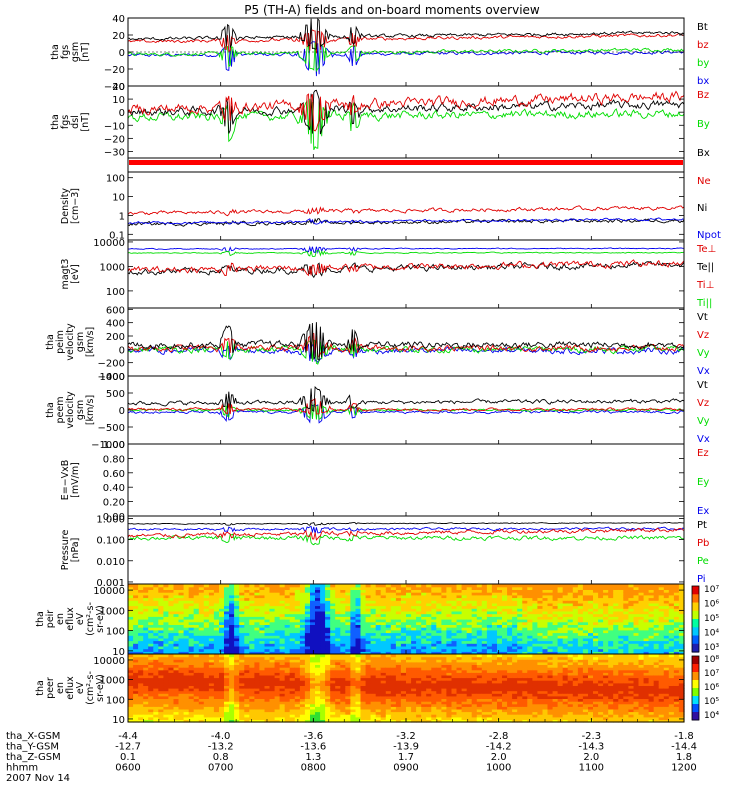 This screenshot has height=800, width=750. What do you see at coordinates (683, 768) in the screenshot?
I see `ephemeris-value: 1200` at bounding box center [683, 768].